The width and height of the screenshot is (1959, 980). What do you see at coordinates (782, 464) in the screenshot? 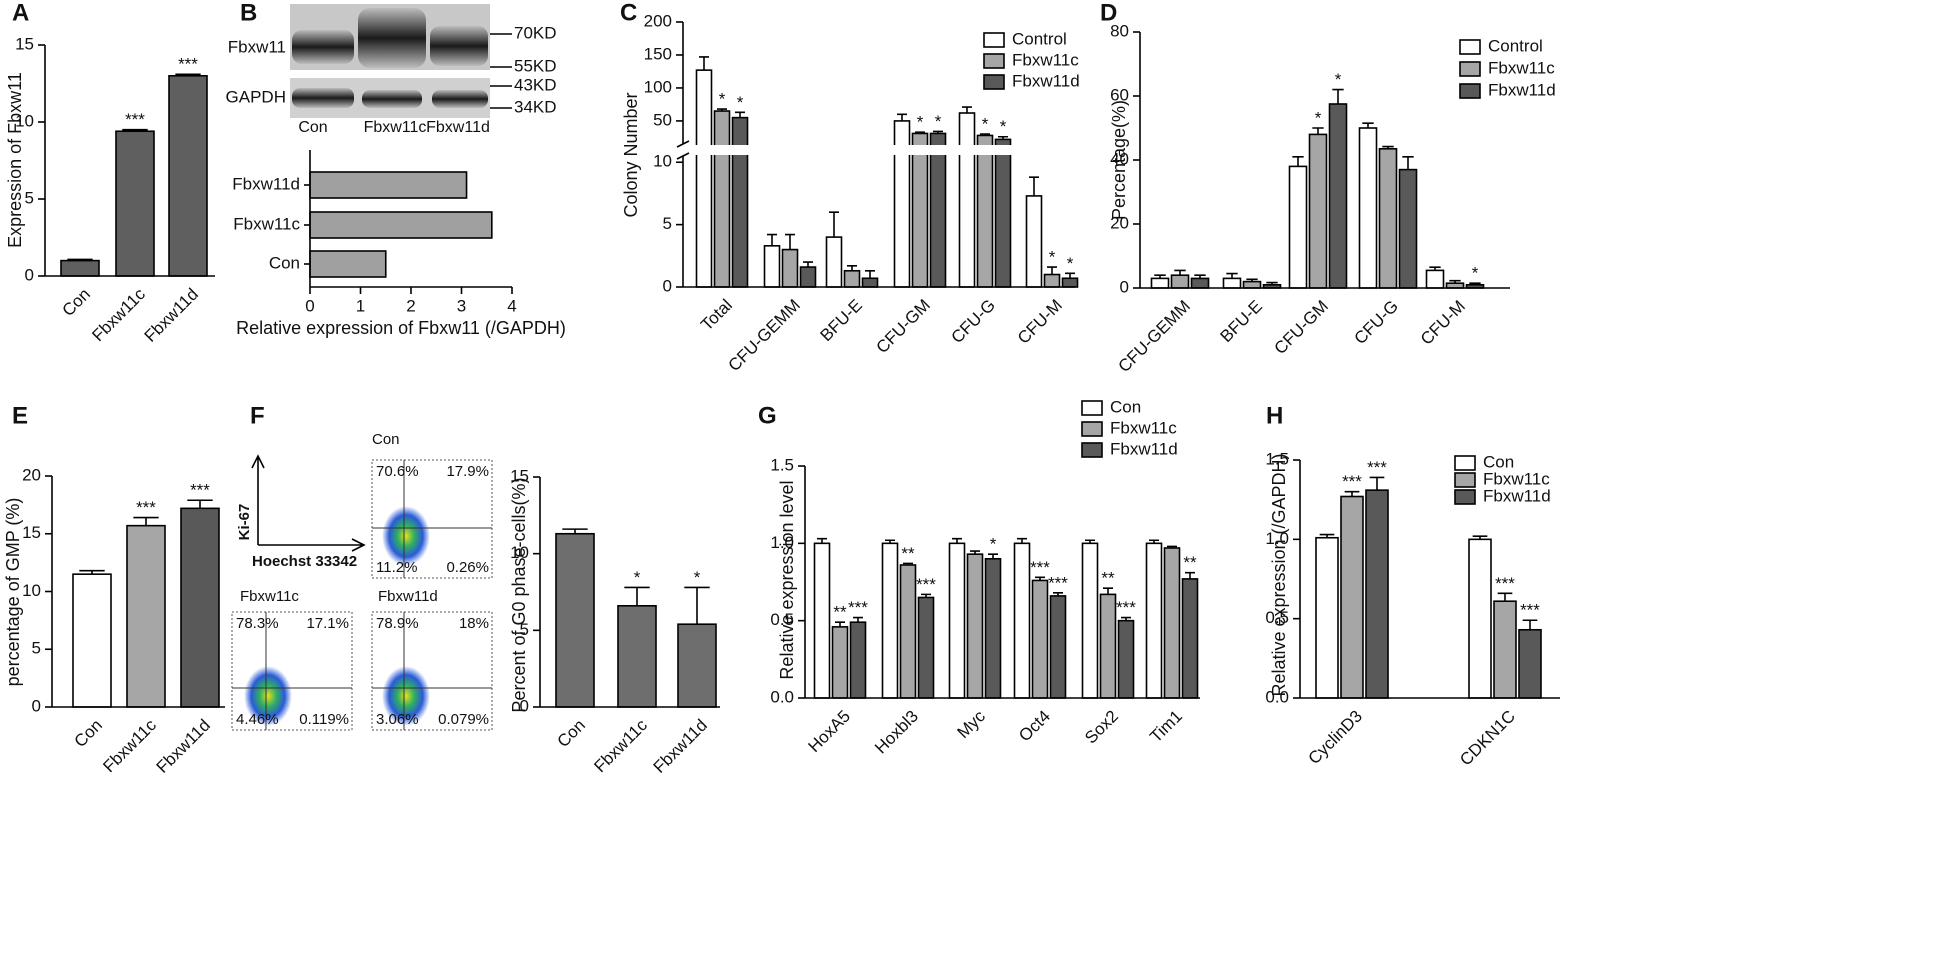
I see `y-tick-label: 1.5` at bounding box center [782, 464].